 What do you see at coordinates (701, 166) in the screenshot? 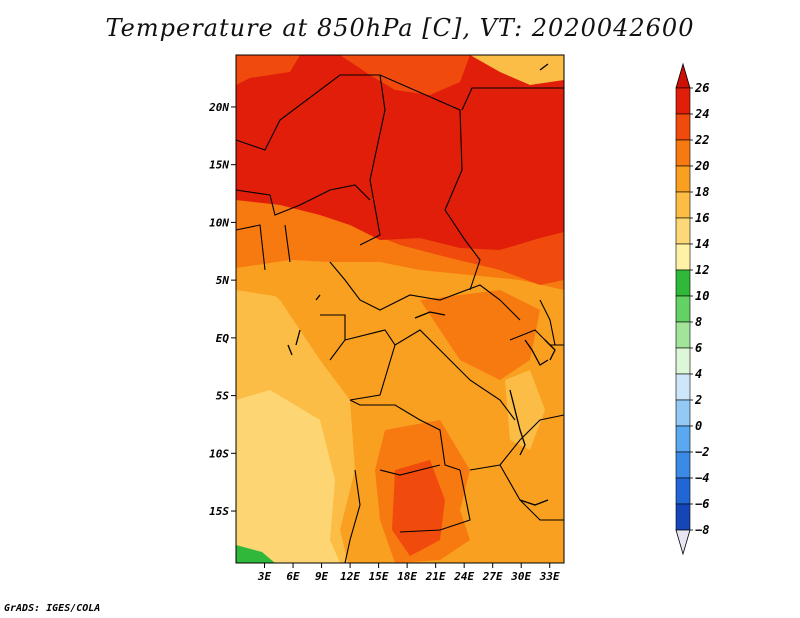
I see `colorbar-label: 20` at bounding box center [701, 166].